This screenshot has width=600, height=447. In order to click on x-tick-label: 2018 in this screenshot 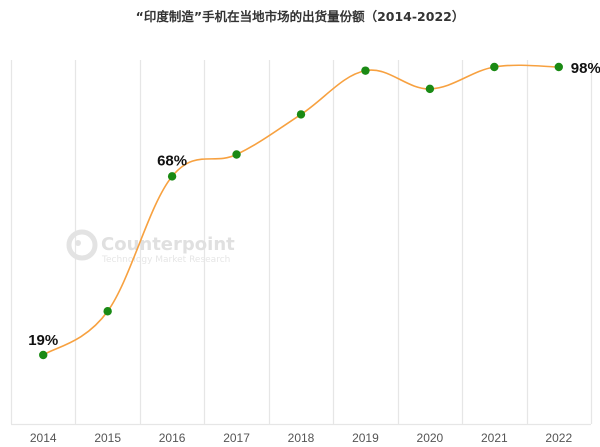, I will do `click(301, 438)`.